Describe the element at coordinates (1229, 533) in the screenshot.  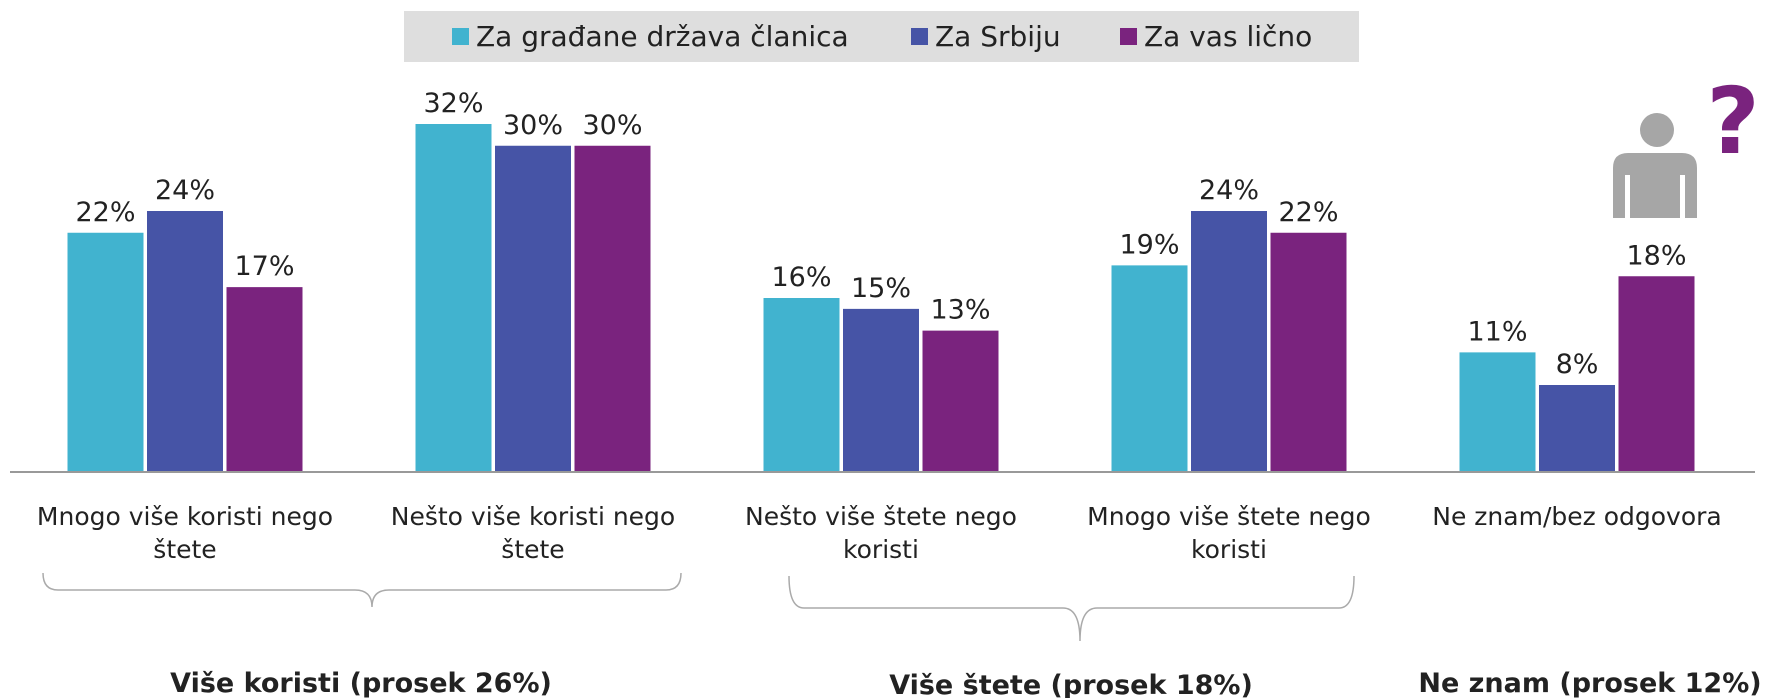
I see `x-tick-label: Mnogo više štete nego koristi` at that location.